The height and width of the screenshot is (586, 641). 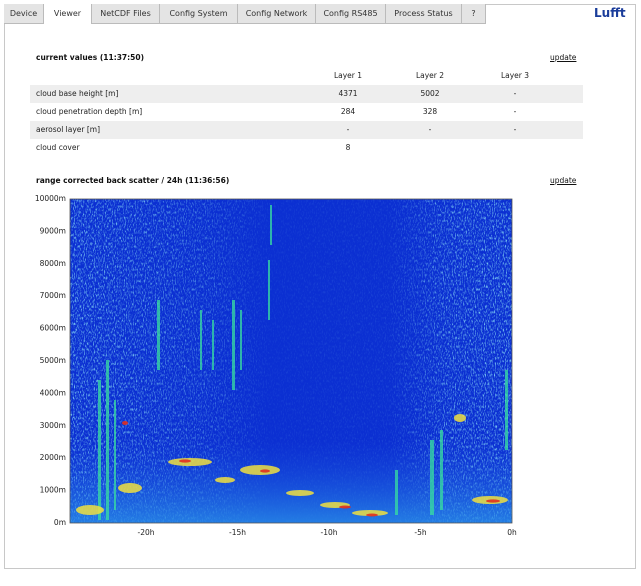 What do you see at coordinates (60, 522) in the screenshot?
I see `y-tick-label: 0m` at bounding box center [60, 522].